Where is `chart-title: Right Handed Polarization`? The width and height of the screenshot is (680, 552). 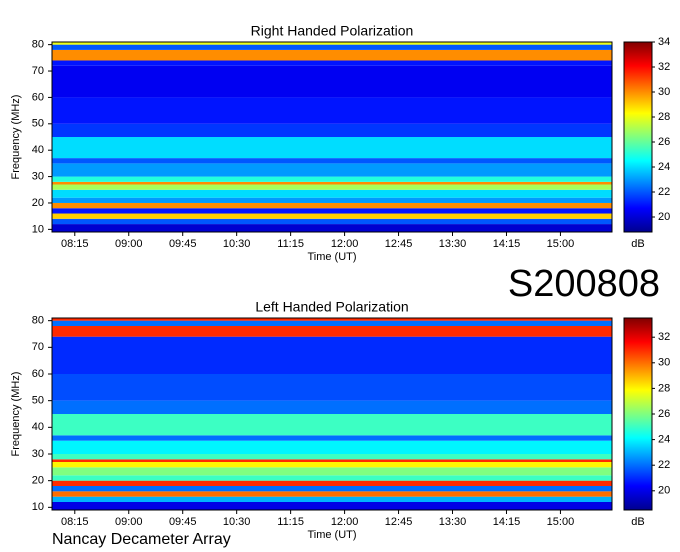 chart-title: Right Handed Polarization is located at coordinates (332, 31).